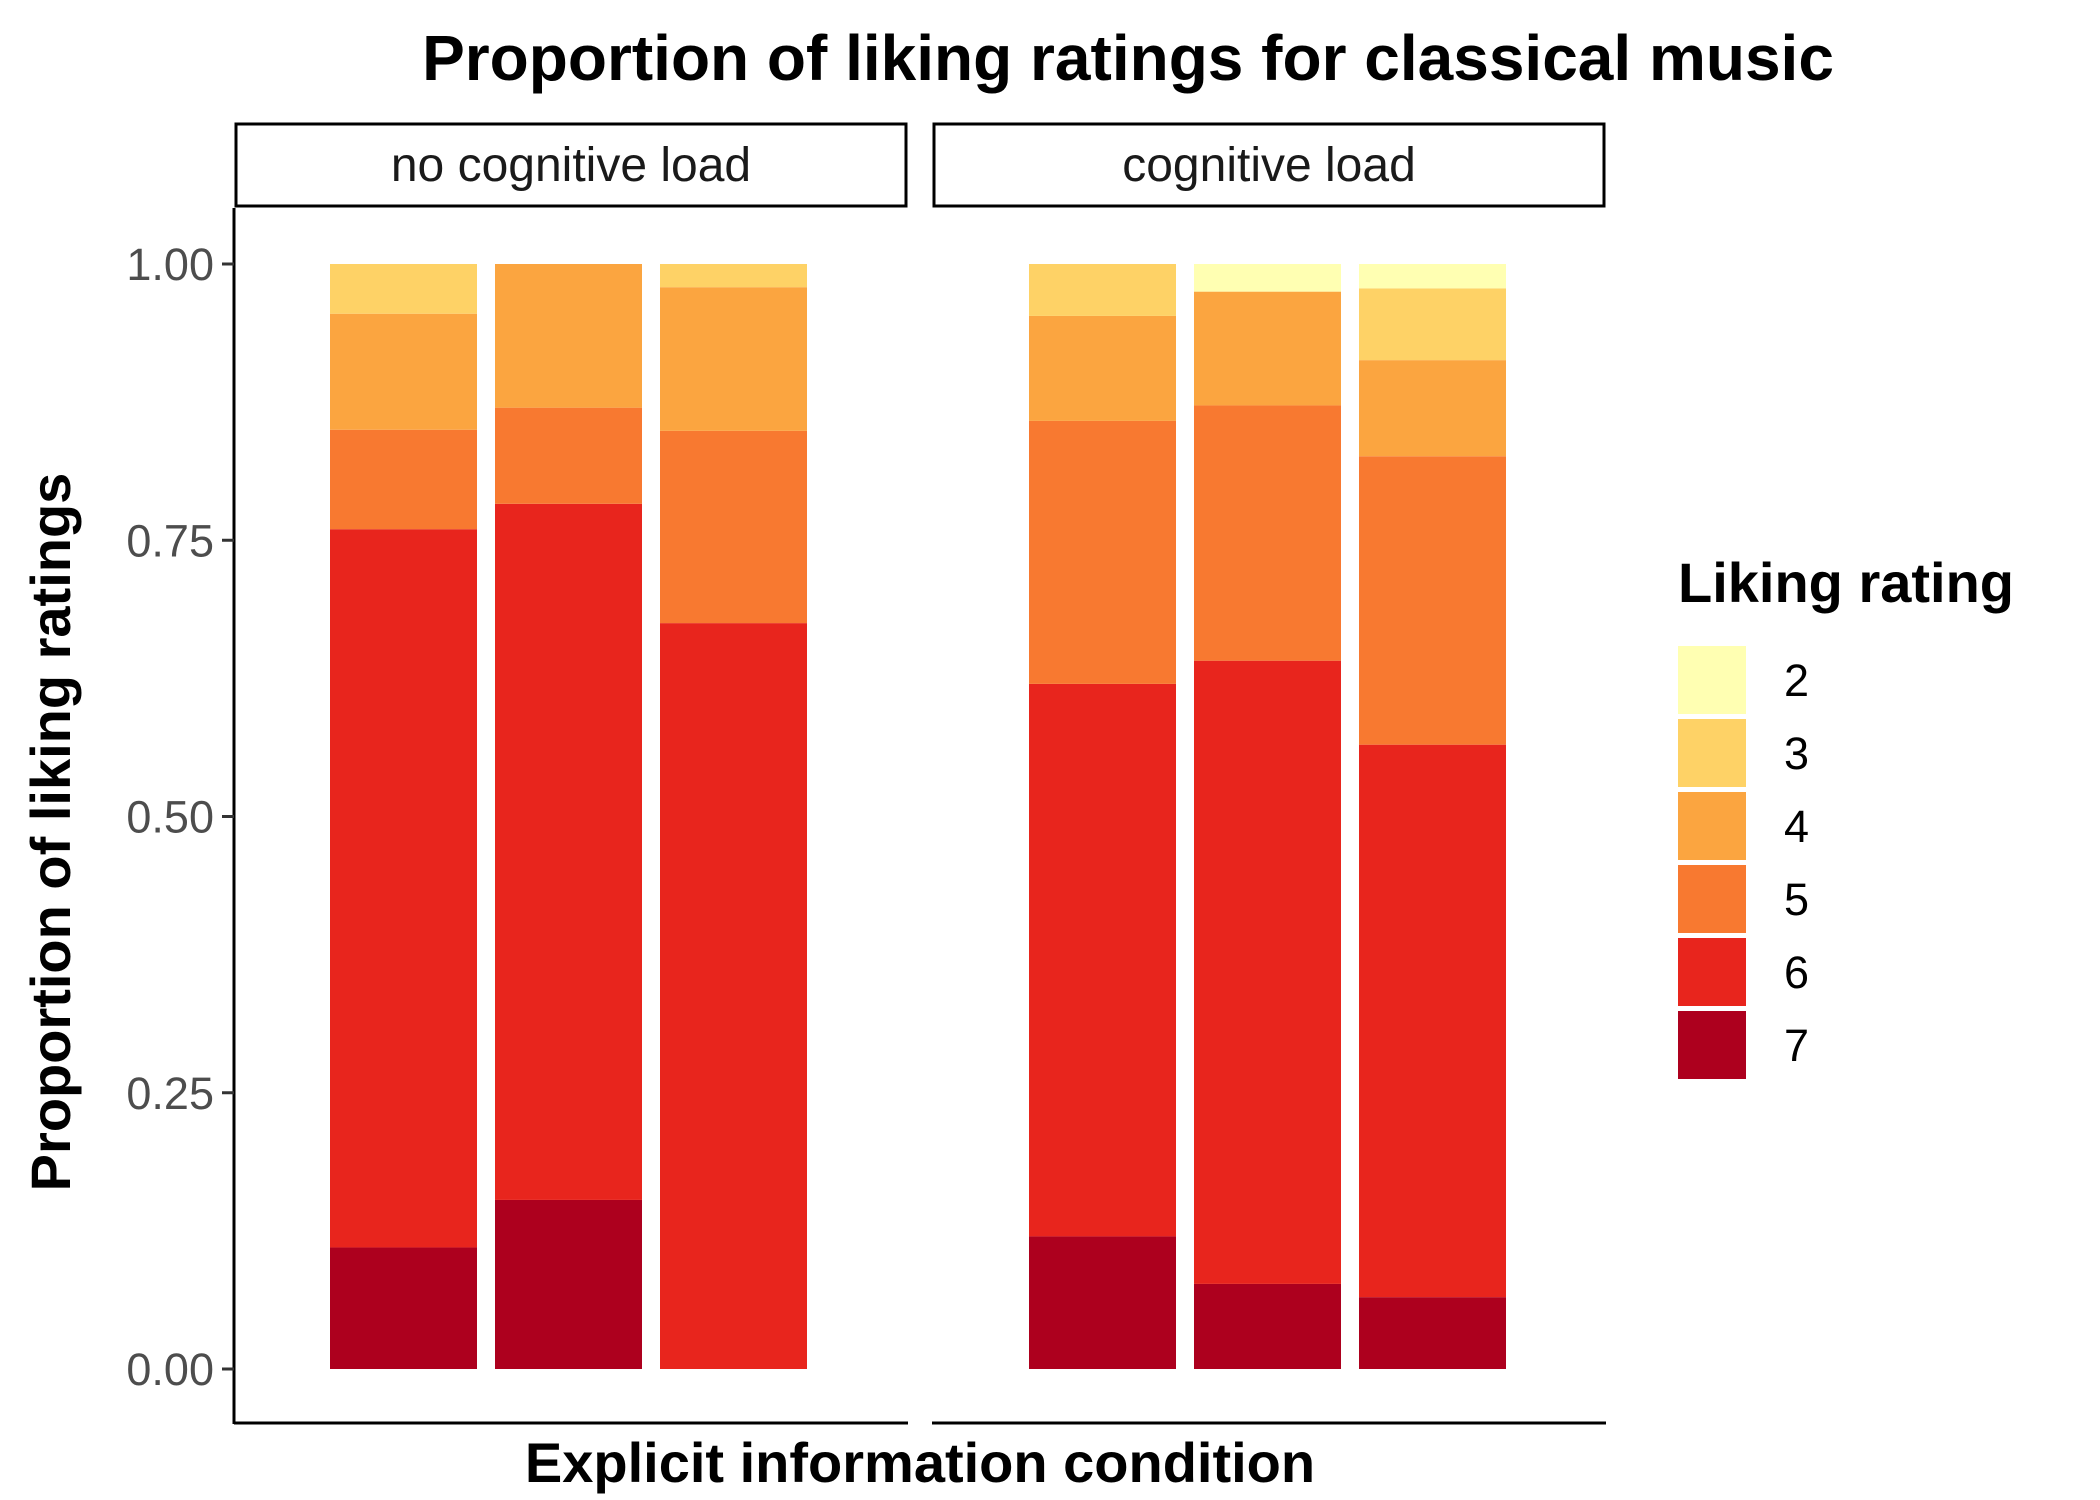 The height and width of the screenshot is (1500, 2100). What do you see at coordinates (1846, 582) in the screenshot?
I see `legend-title: Liking rating` at bounding box center [1846, 582].